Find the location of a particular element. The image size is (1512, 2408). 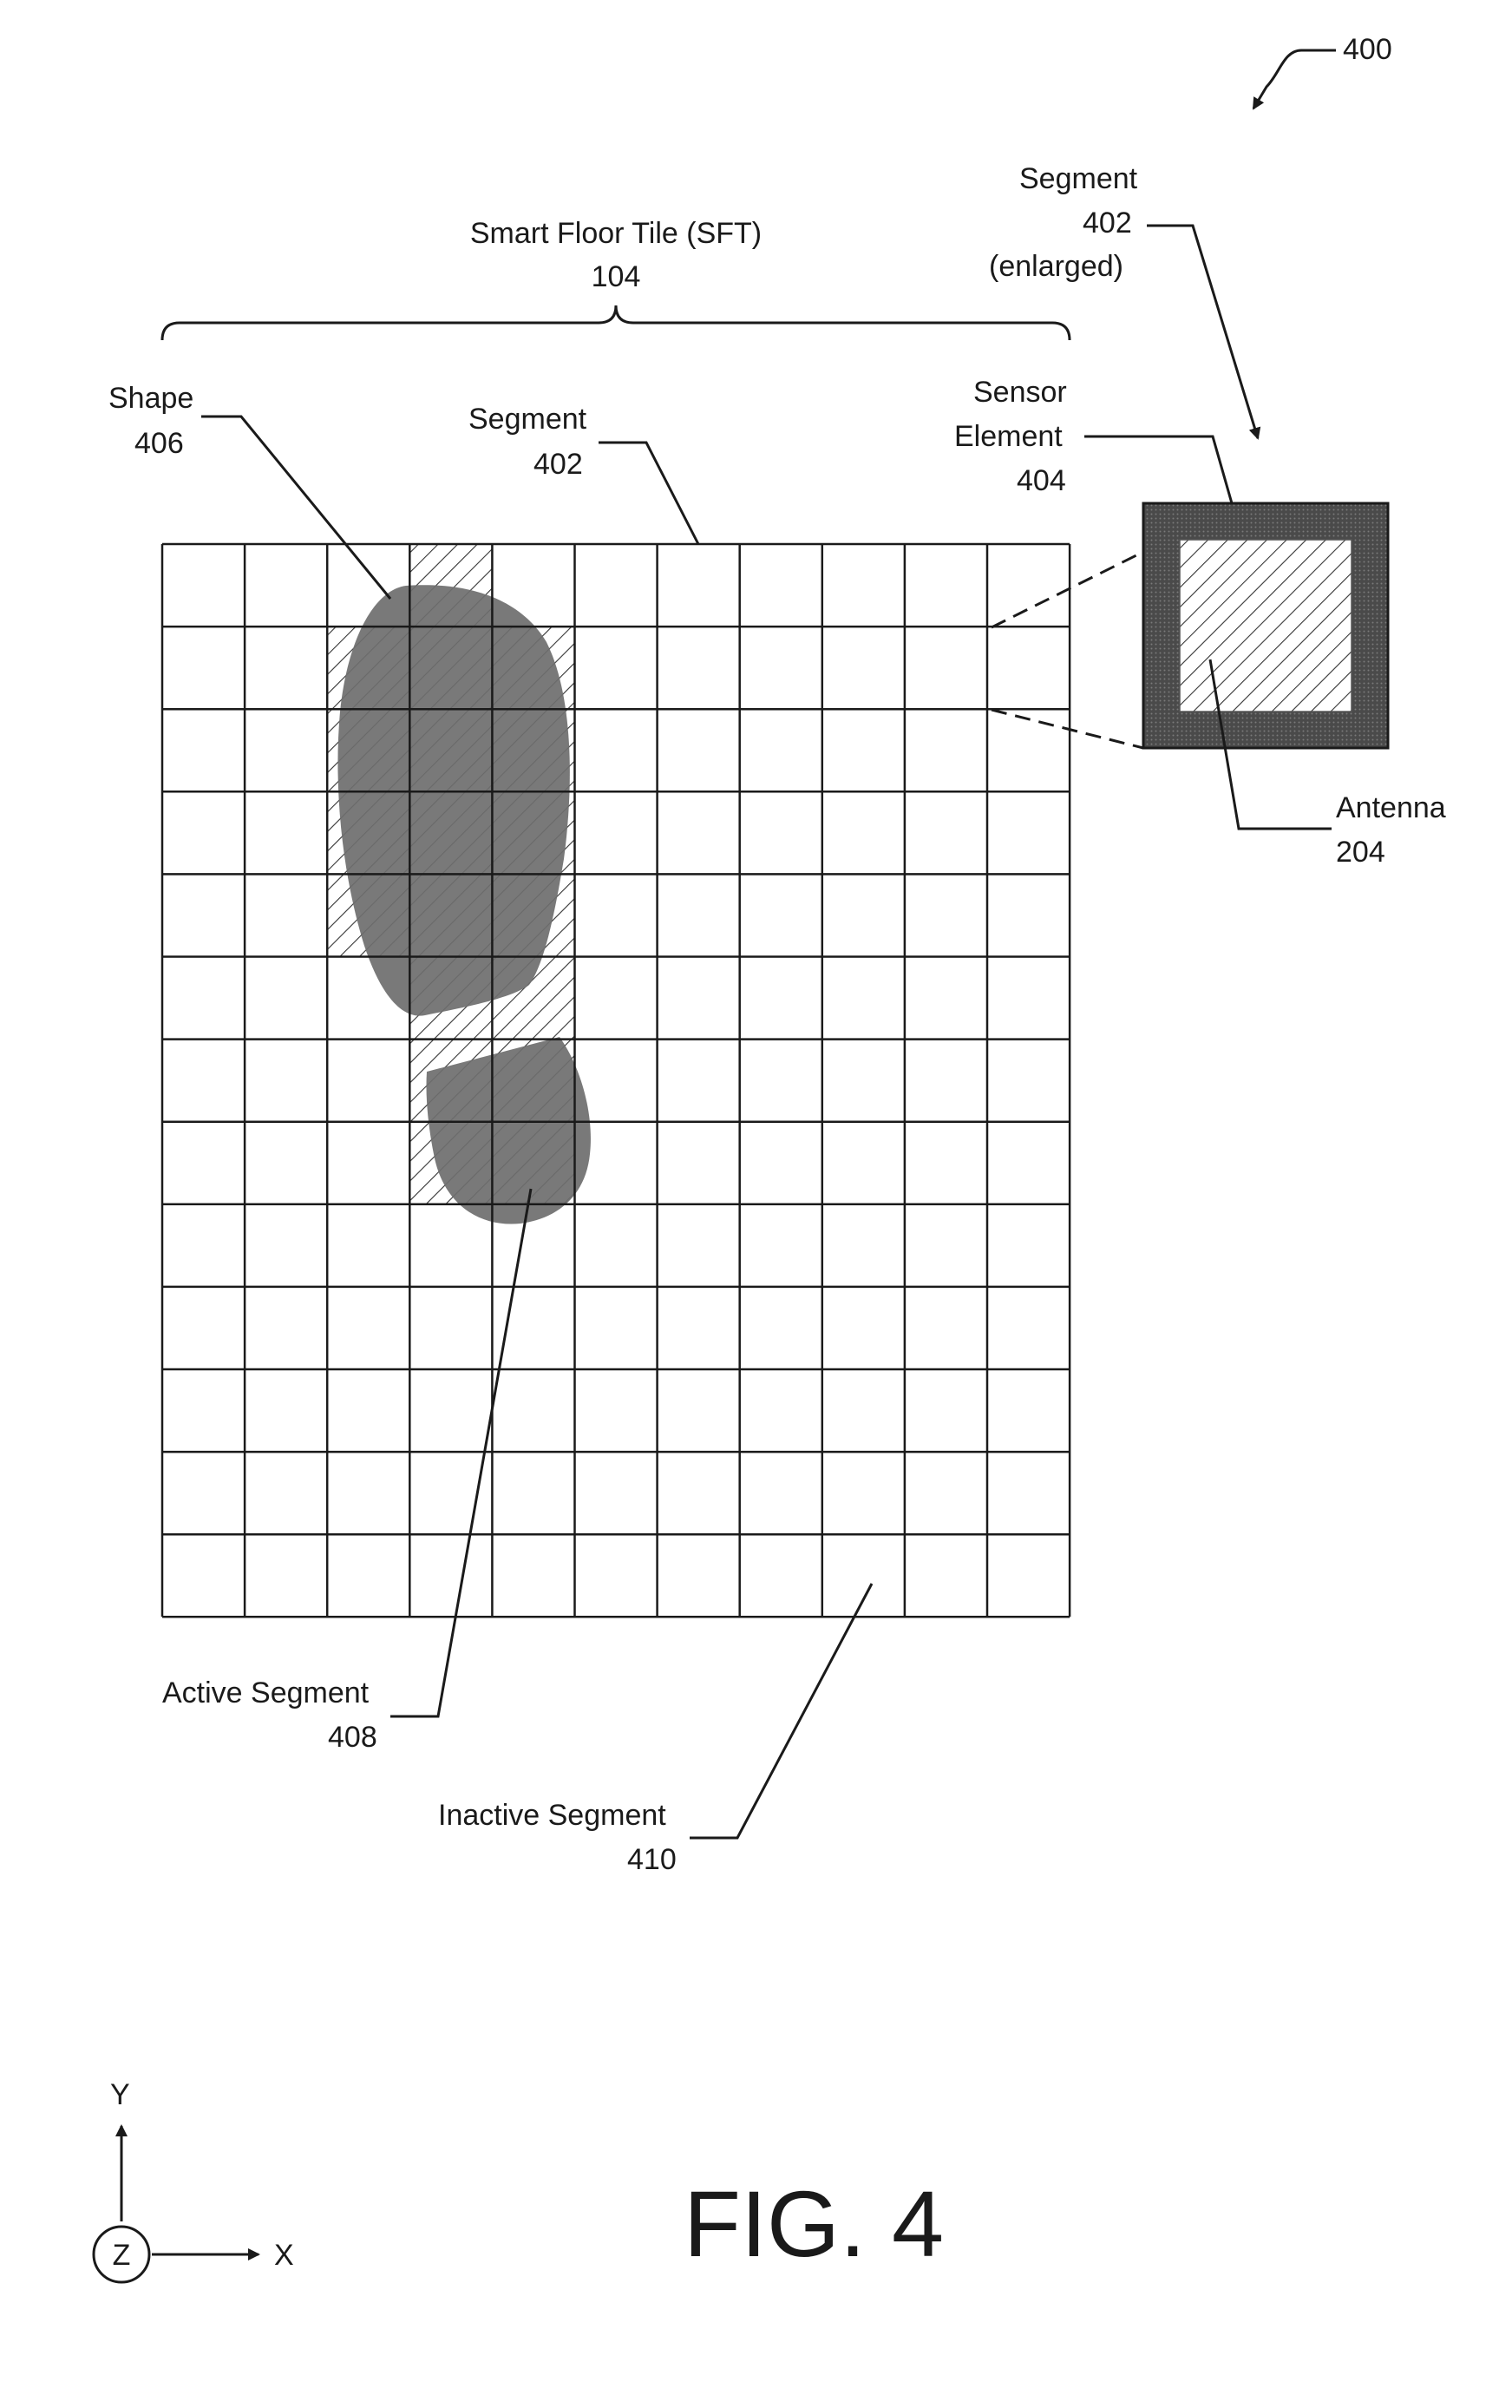

shape-leader is located at coordinates (295, 508).